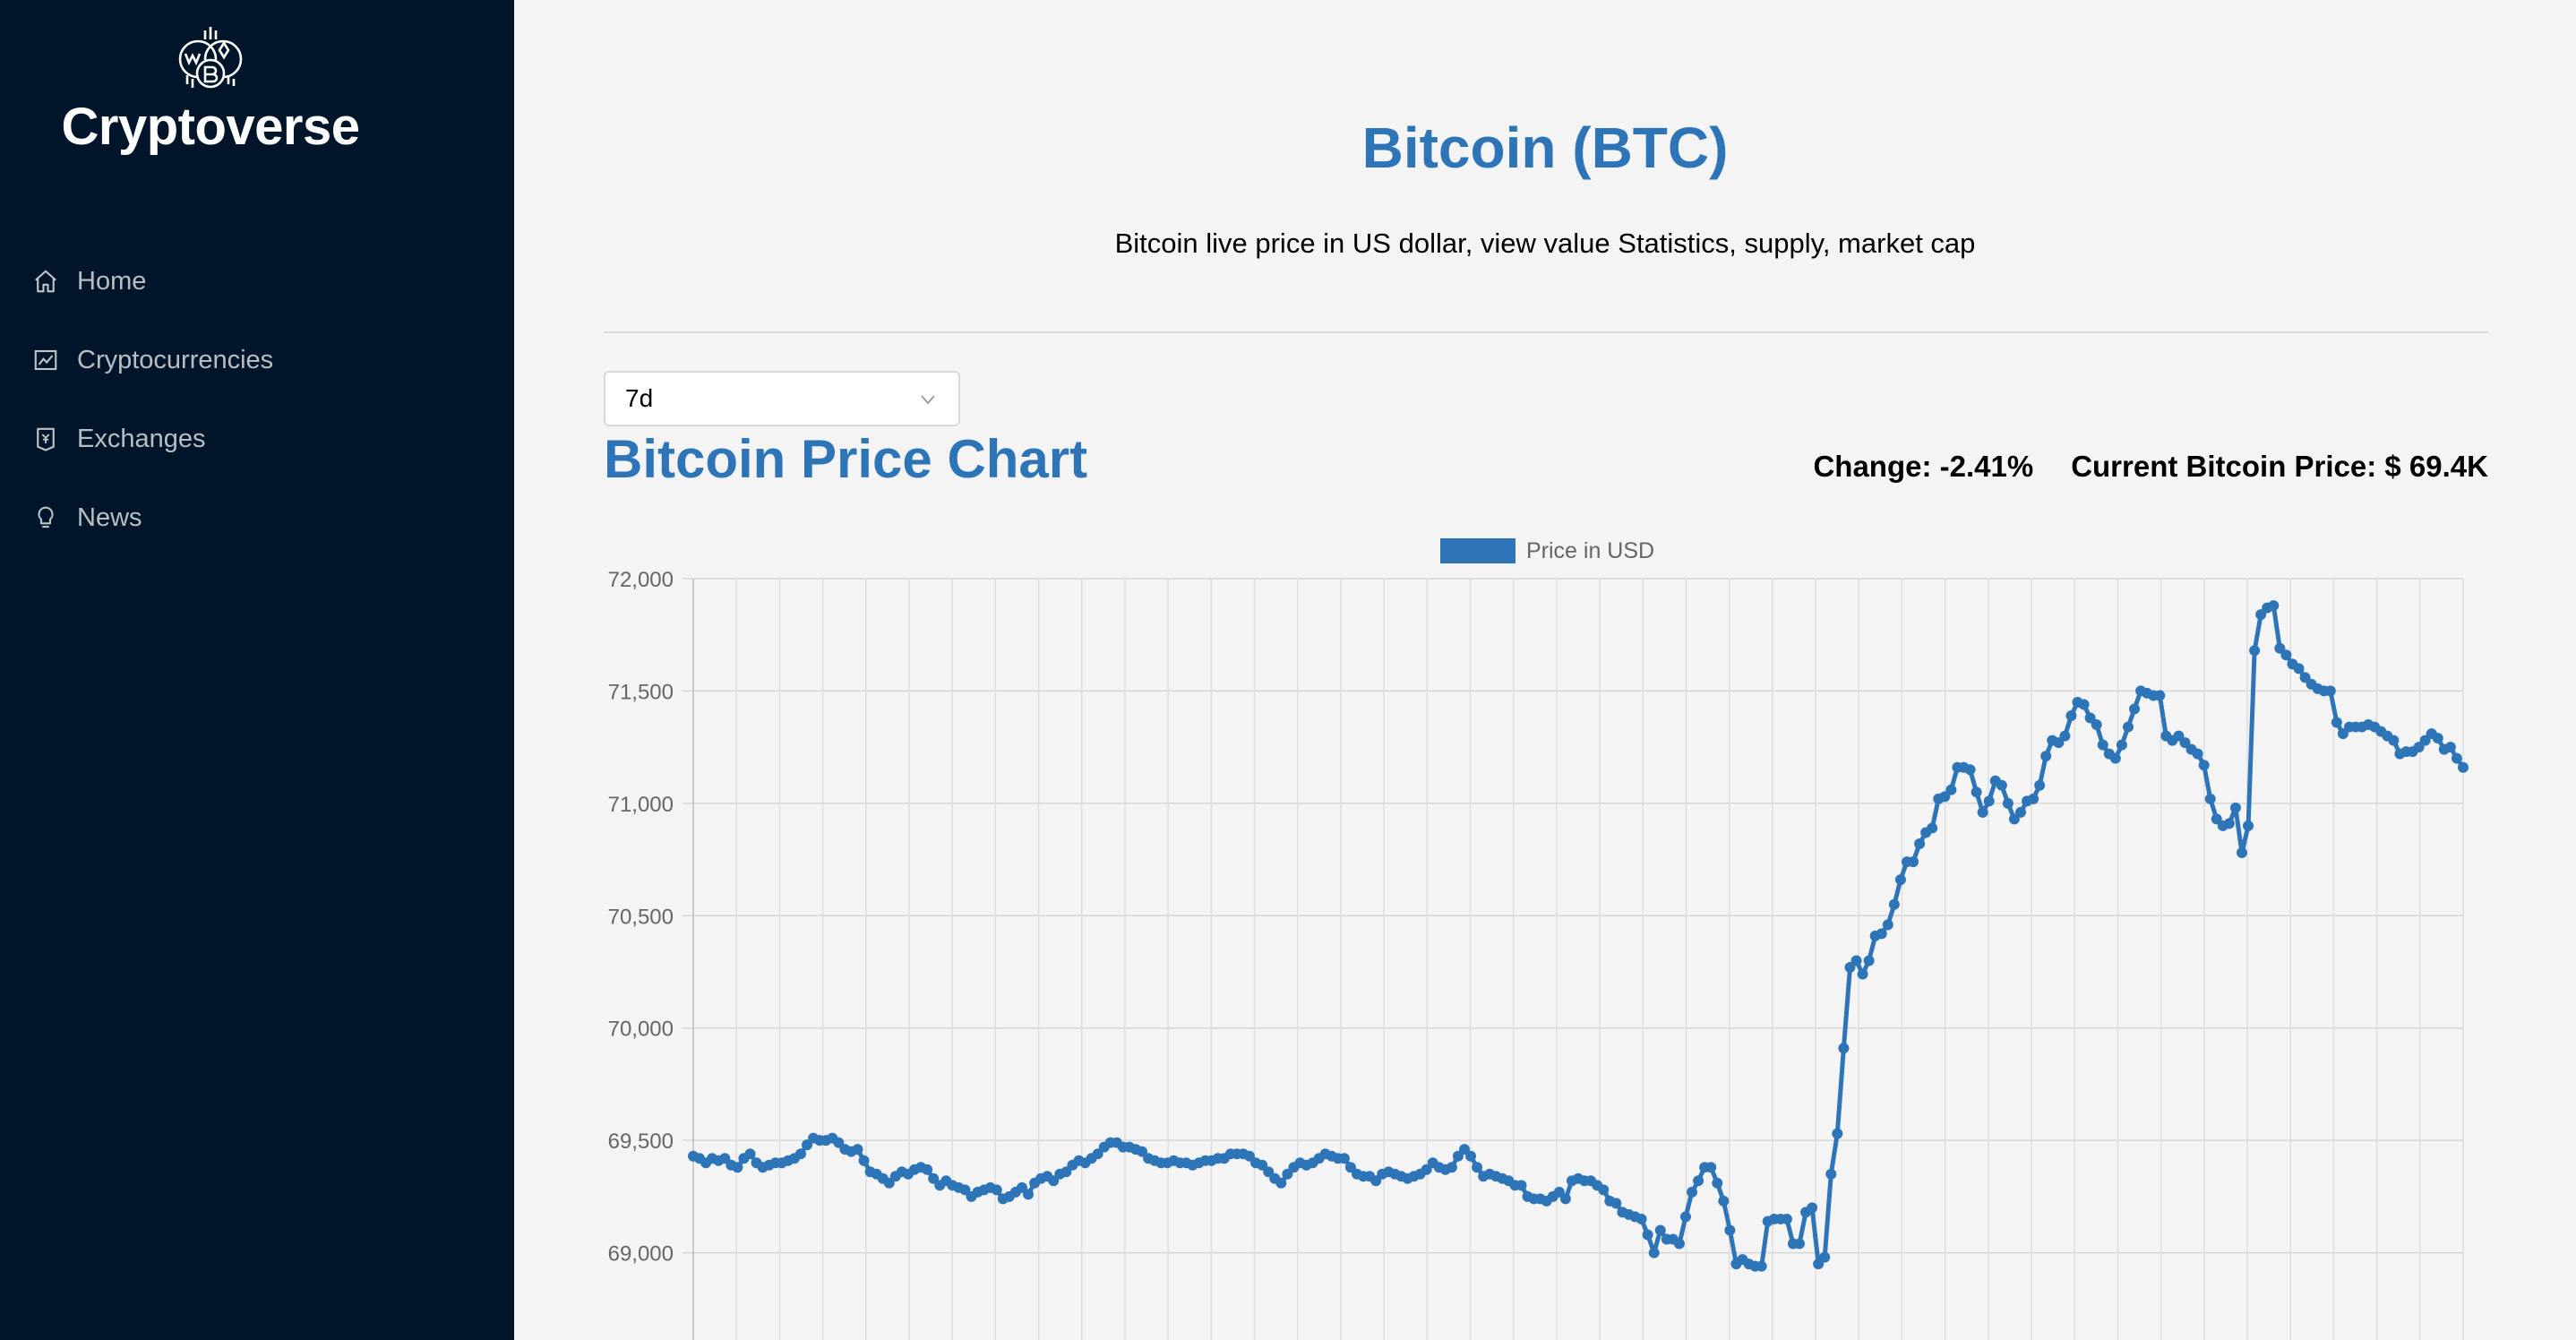 This screenshot has width=2576, height=1340. What do you see at coordinates (210, 127) in the screenshot?
I see `brand-name: Cryptoverse` at bounding box center [210, 127].